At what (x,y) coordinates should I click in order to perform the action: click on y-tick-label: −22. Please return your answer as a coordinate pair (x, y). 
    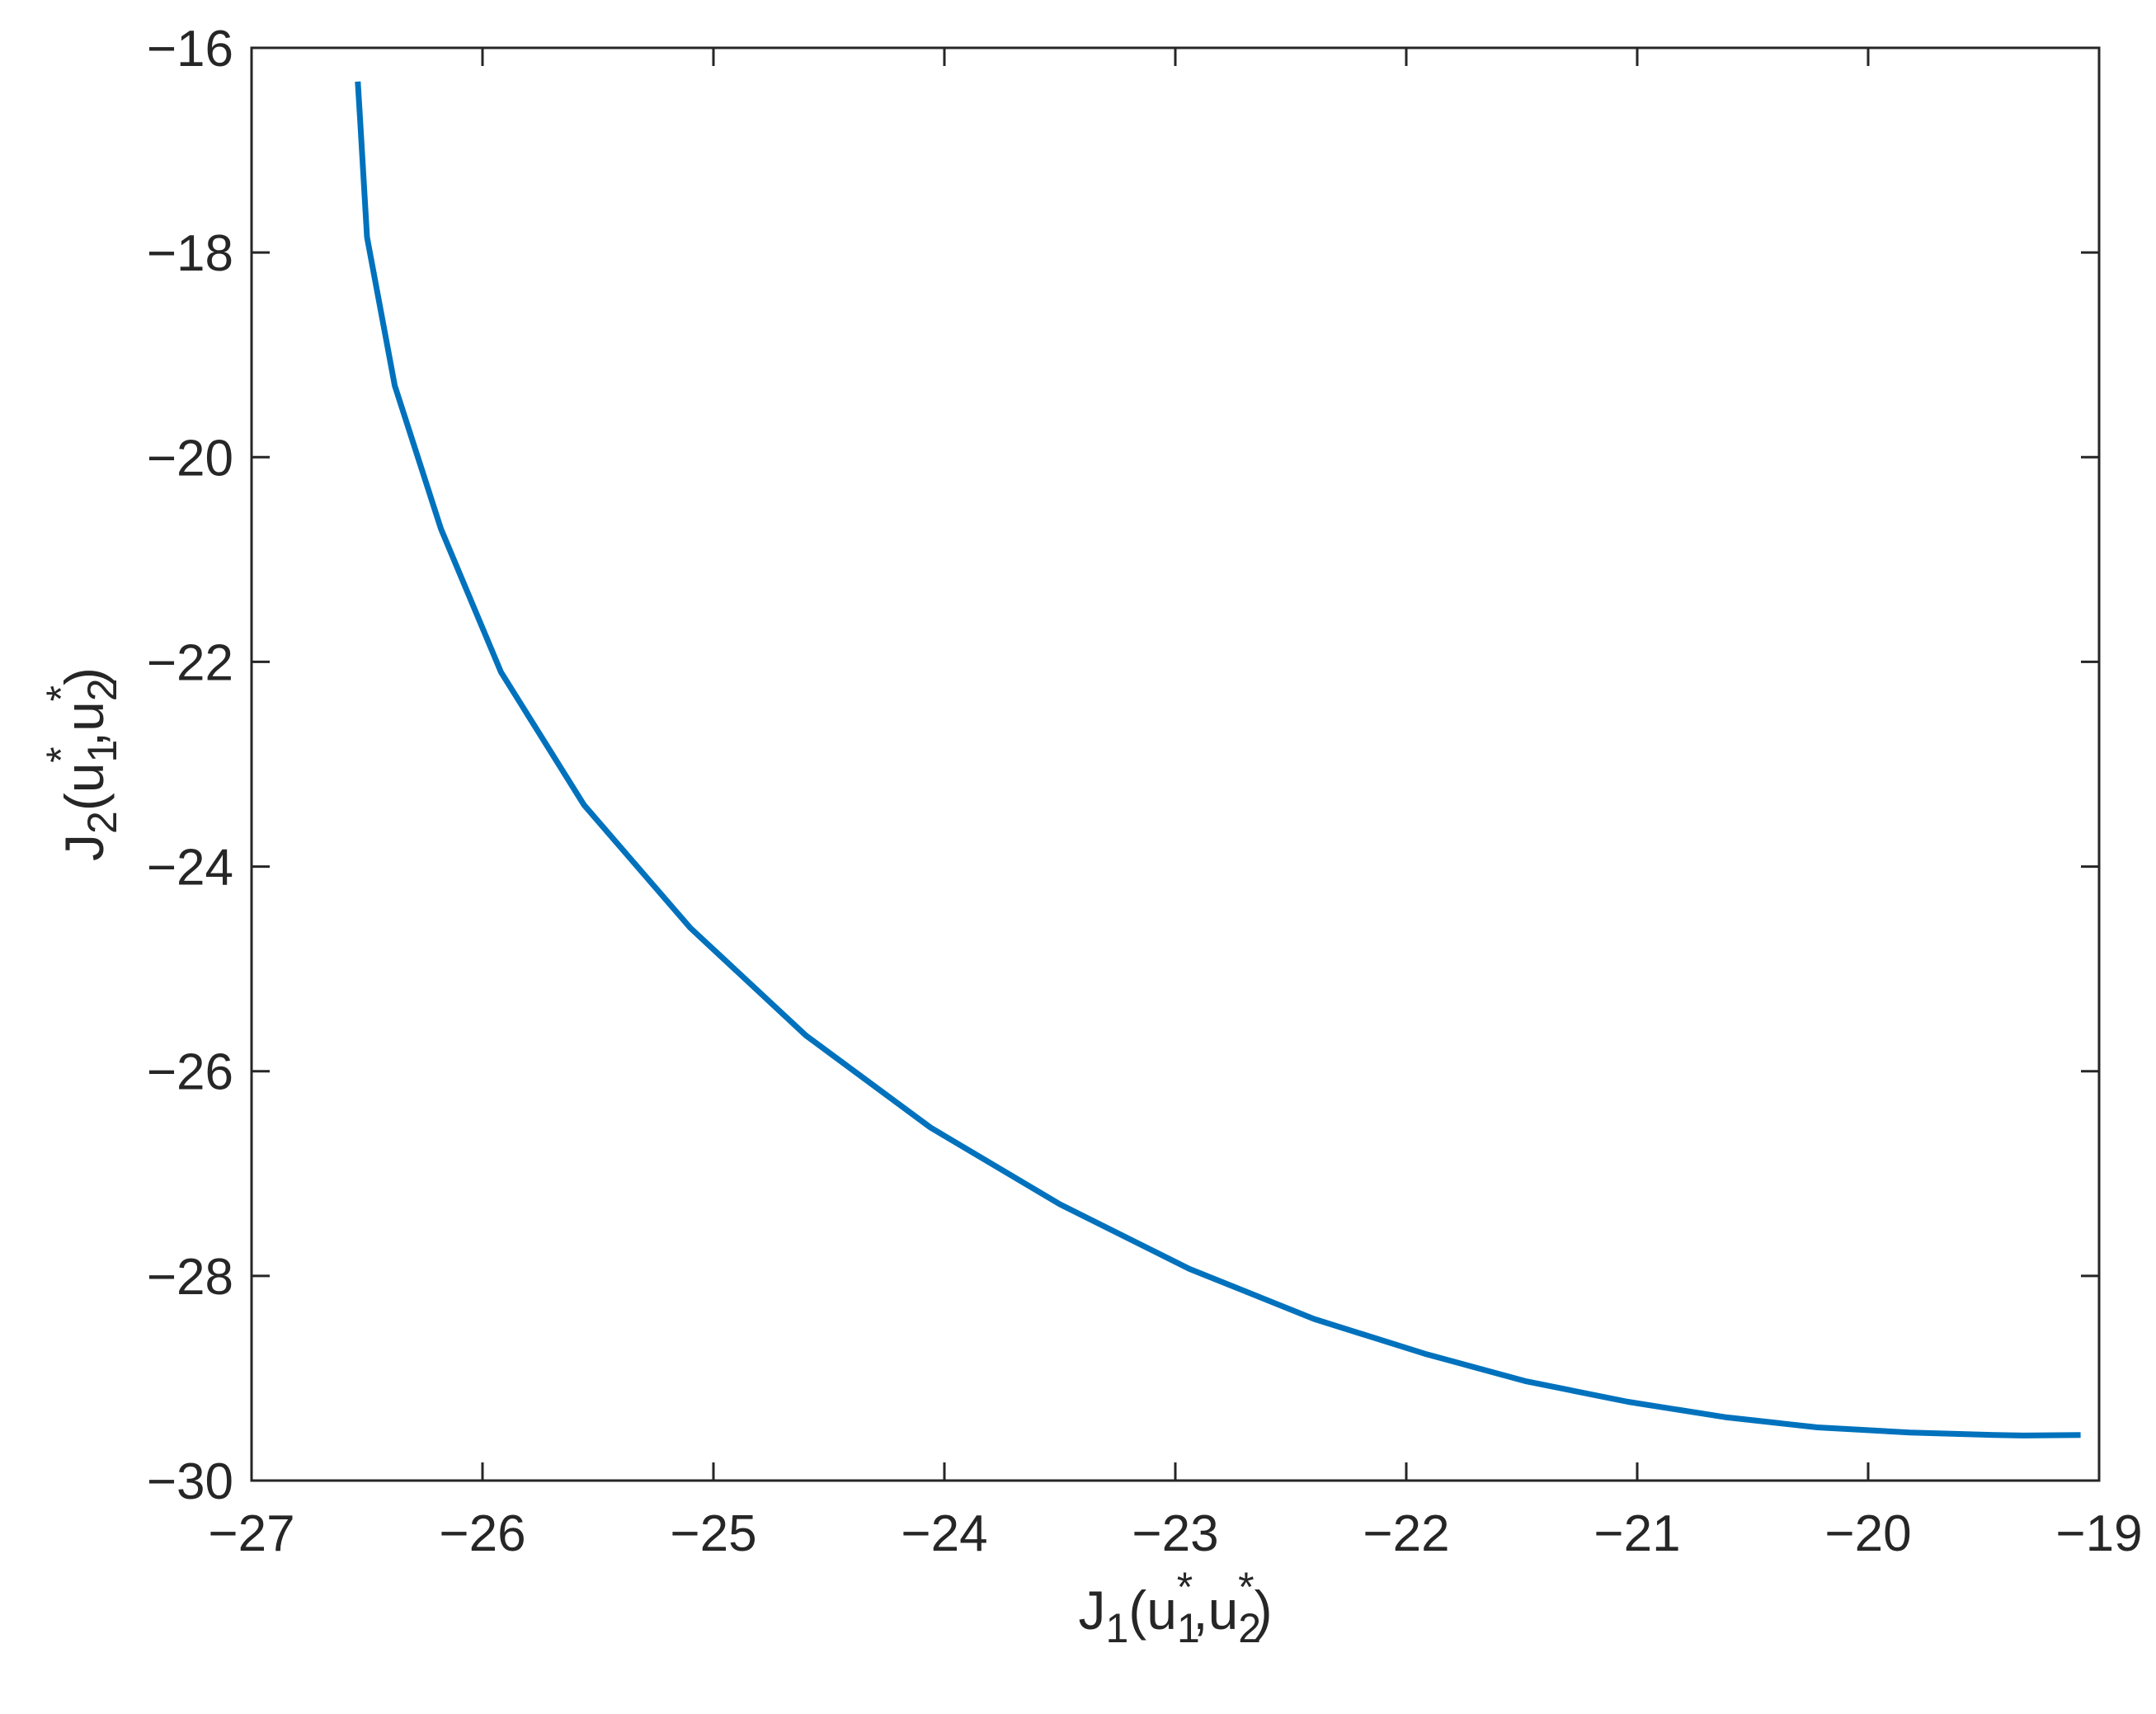
    Looking at the image, I should click on (190, 662).